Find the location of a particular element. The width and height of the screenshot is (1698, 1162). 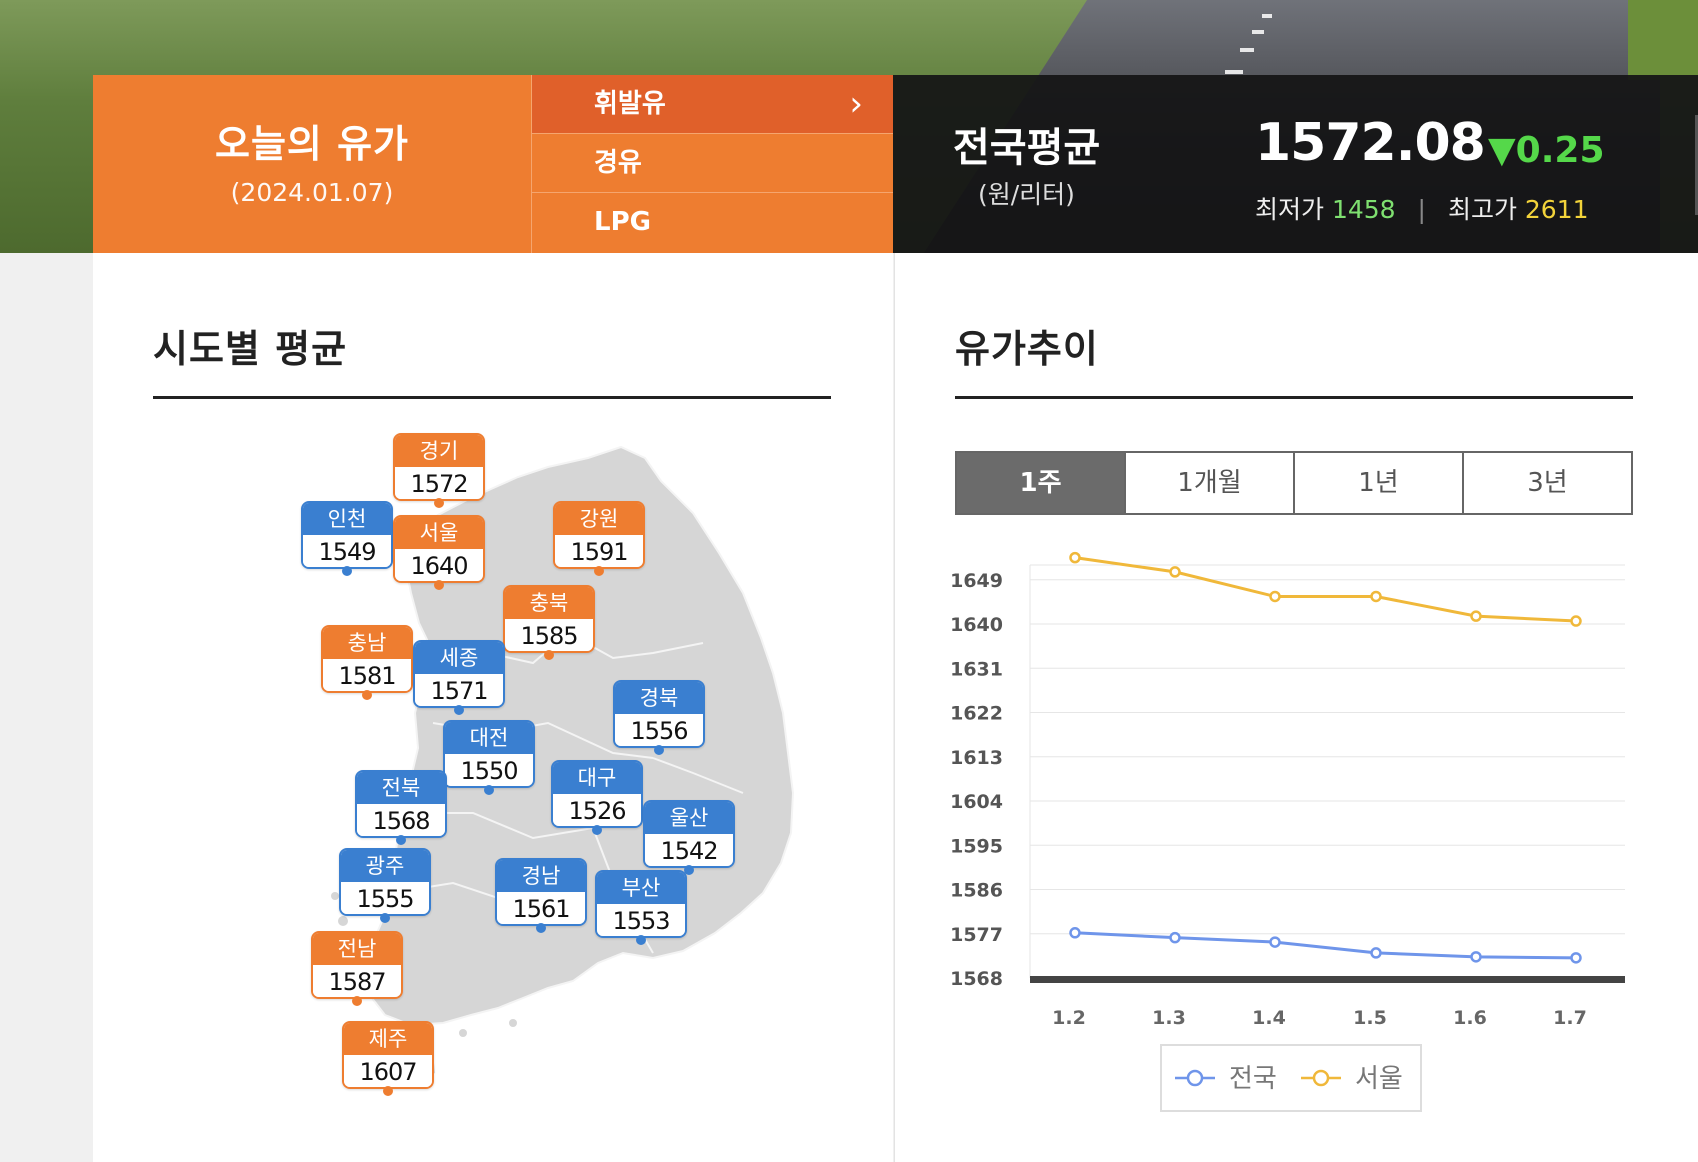

tab-1-week: 1주 is located at coordinates (1040, 483).